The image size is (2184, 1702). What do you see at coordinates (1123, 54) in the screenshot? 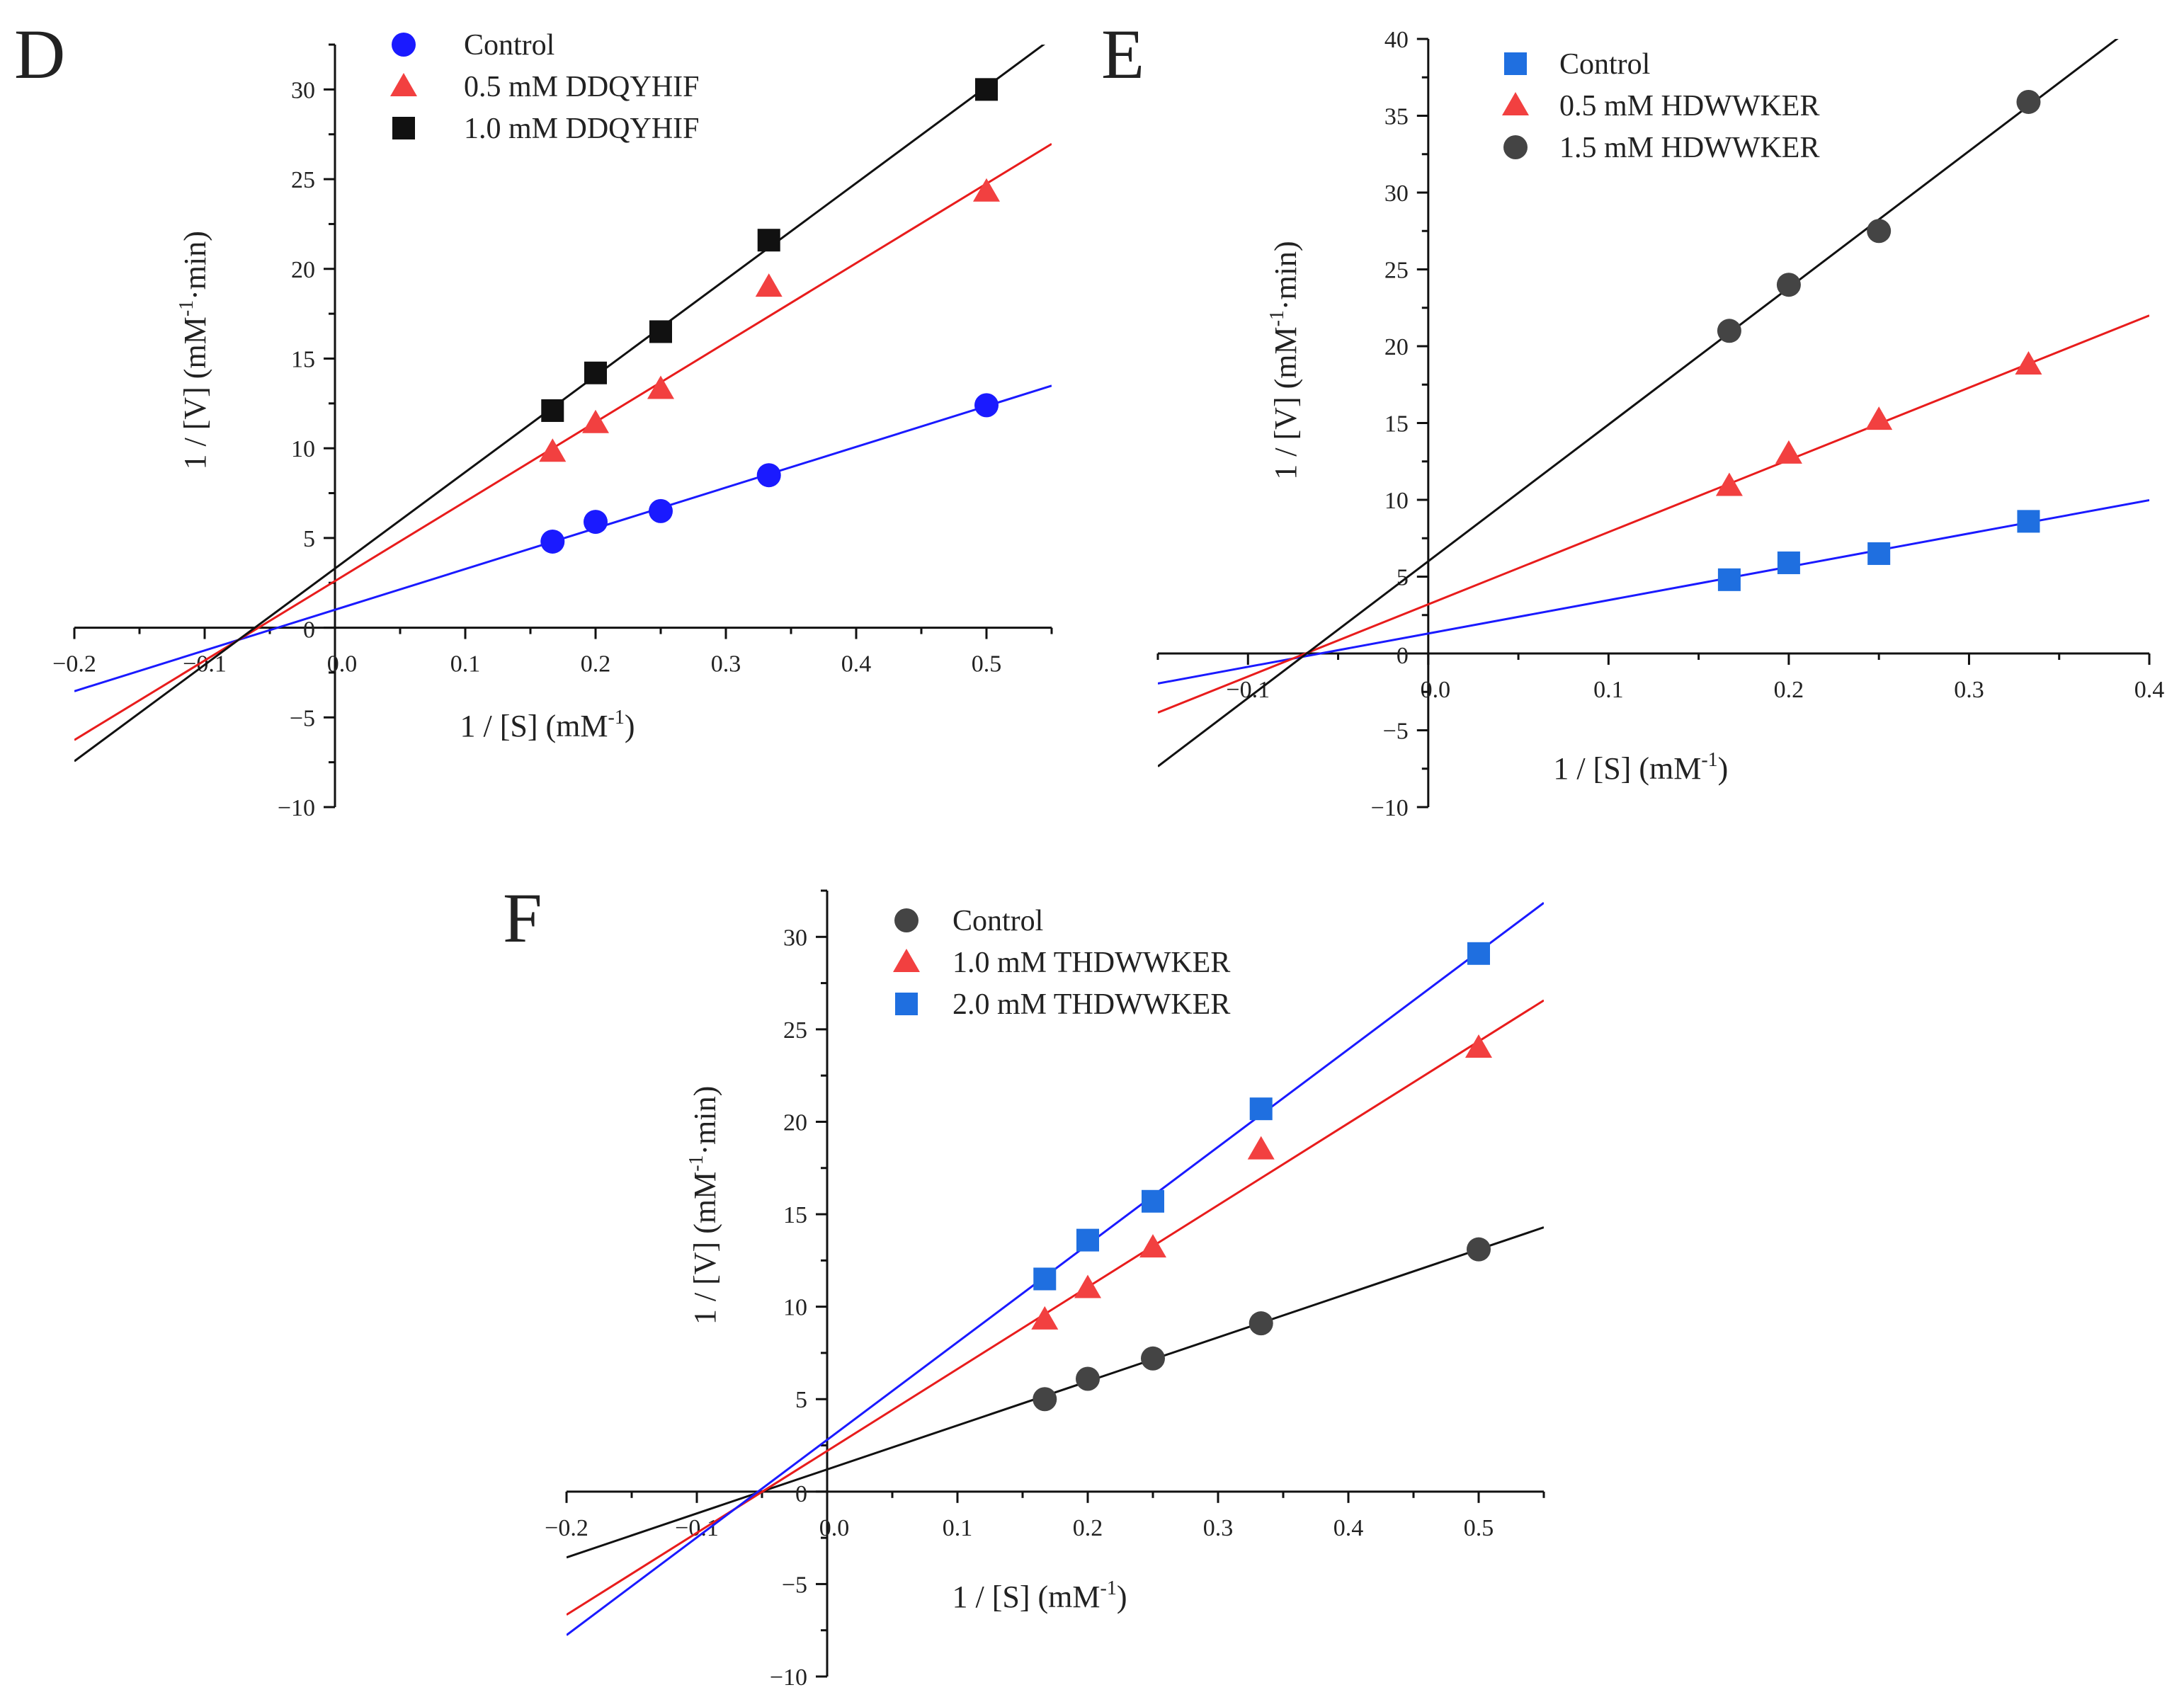
I see `panel-letter: E` at bounding box center [1123, 54].